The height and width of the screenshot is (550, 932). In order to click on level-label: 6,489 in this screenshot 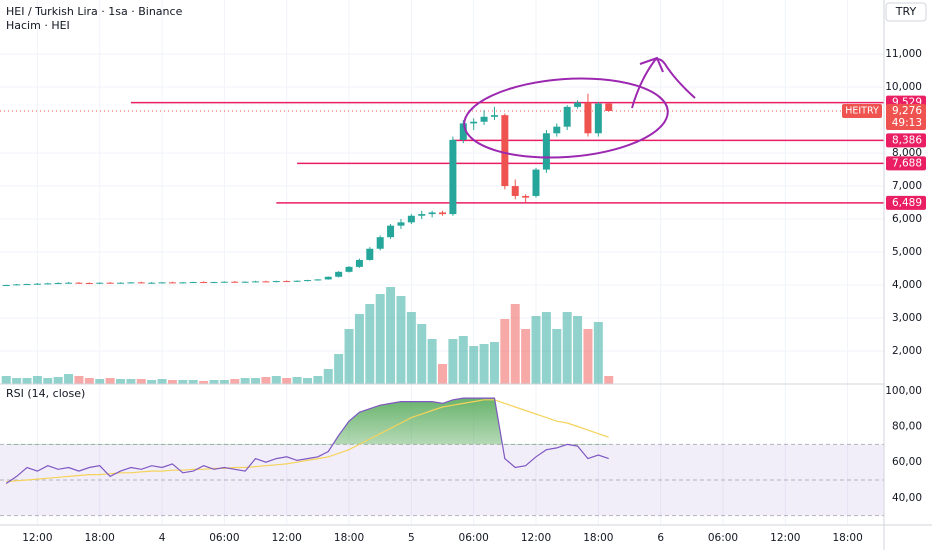, I will do `click(907, 203)`.